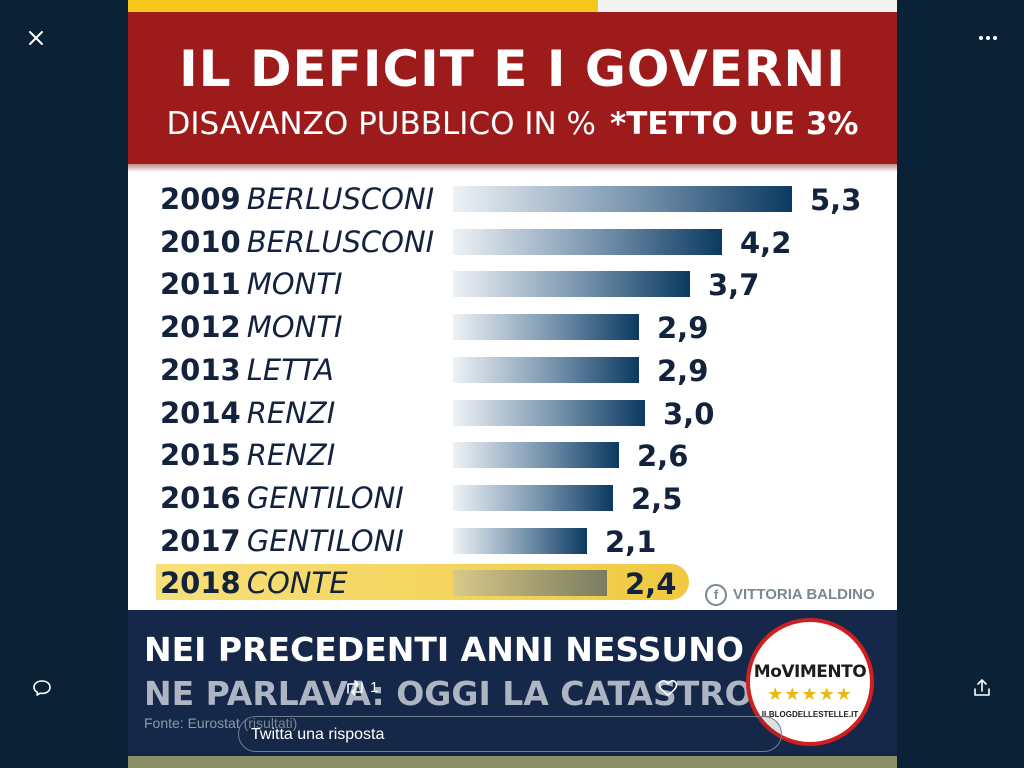  I want to click on retweet-icon, so click(355, 688).